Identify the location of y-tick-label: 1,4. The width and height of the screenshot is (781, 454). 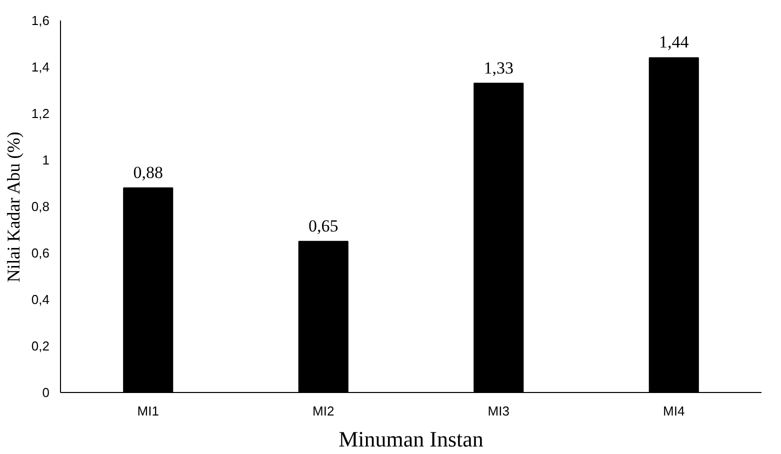
(40, 67).